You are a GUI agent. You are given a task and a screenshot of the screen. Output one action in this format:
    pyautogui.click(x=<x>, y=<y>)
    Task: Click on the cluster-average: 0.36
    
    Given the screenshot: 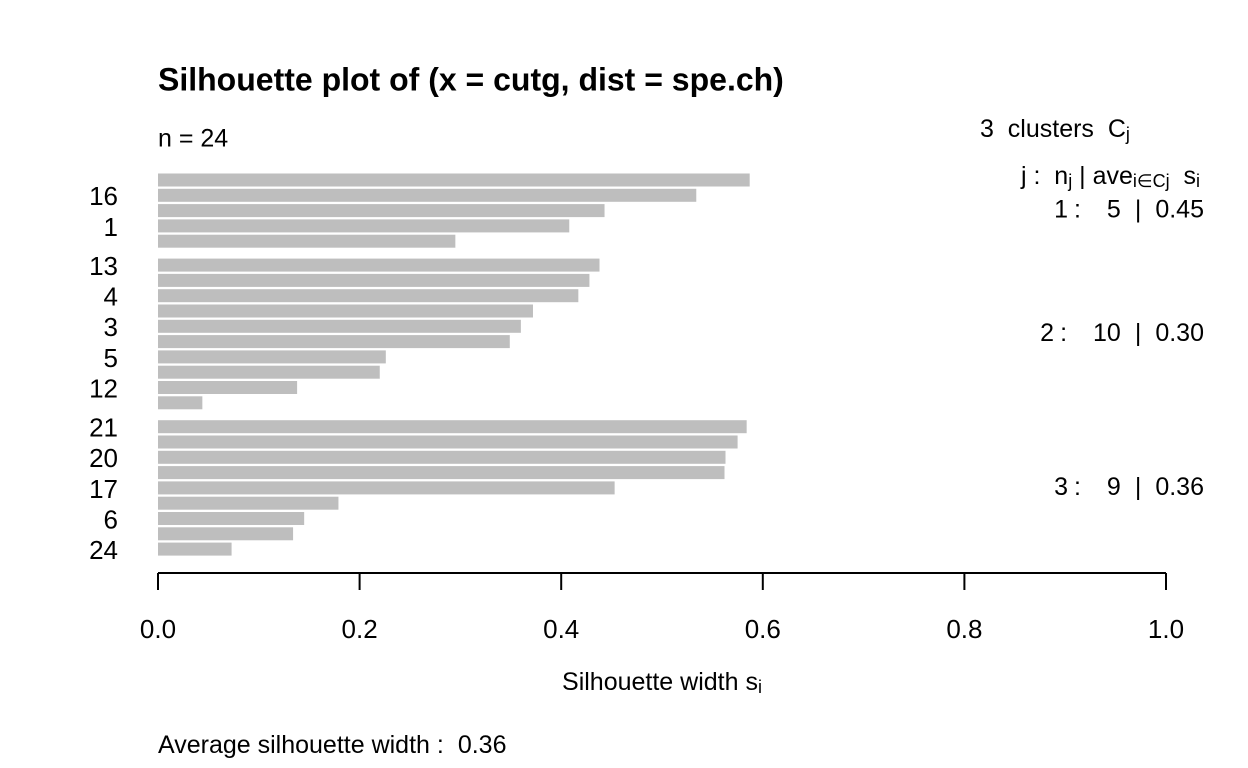 What is the action you would take?
    pyautogui.click(x=1179, y=487)
    